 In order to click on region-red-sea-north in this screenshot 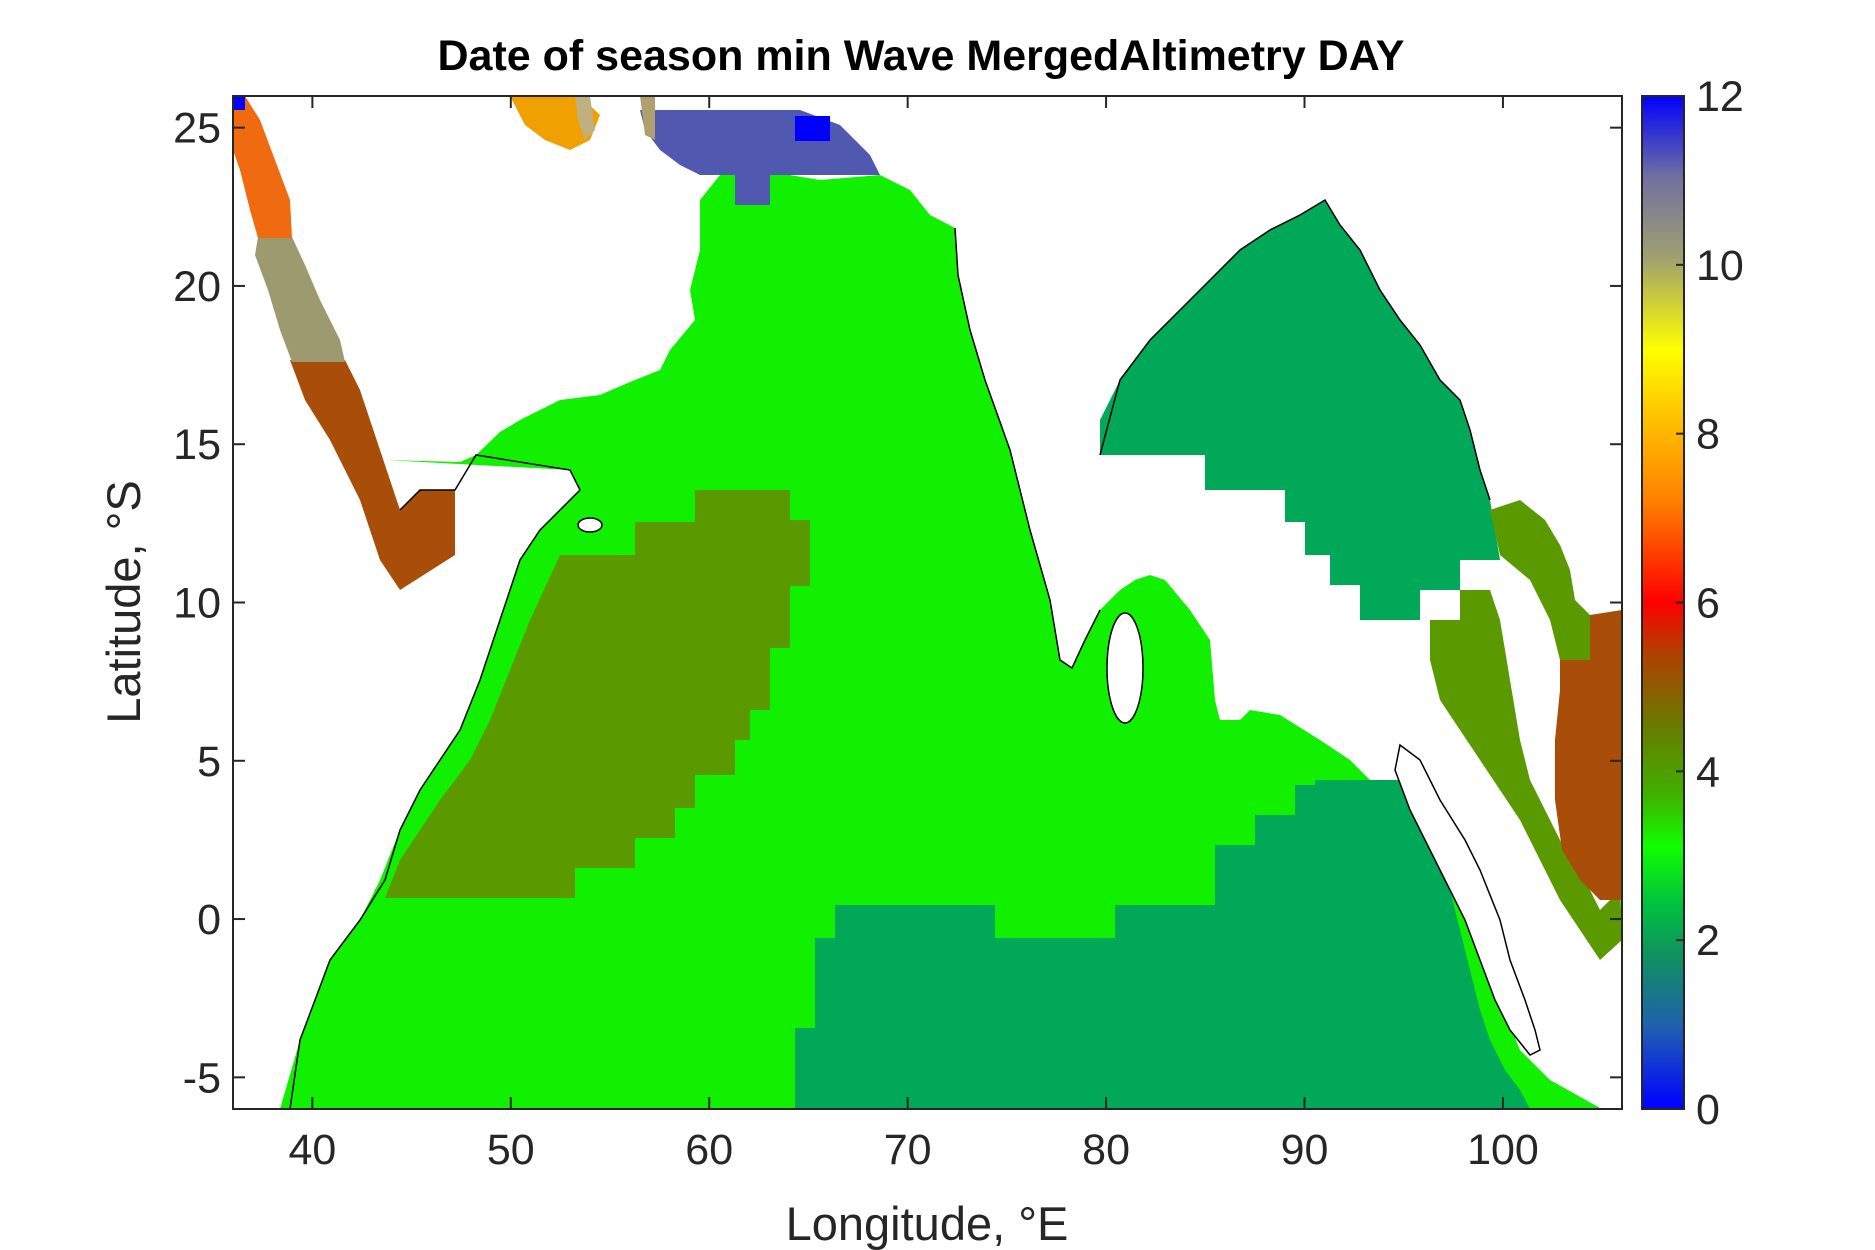, I will do `click(262, 167)`.